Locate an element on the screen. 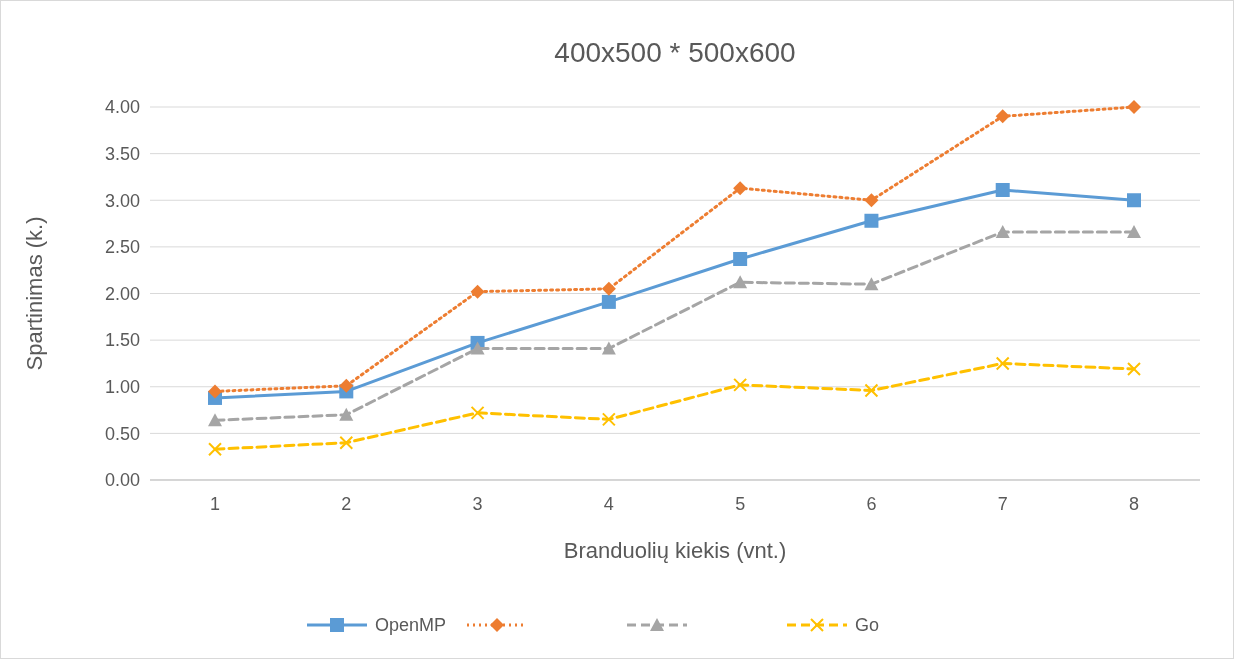  y-axis-title: Spartinimas (k.) is located at coordinates (34, 293).